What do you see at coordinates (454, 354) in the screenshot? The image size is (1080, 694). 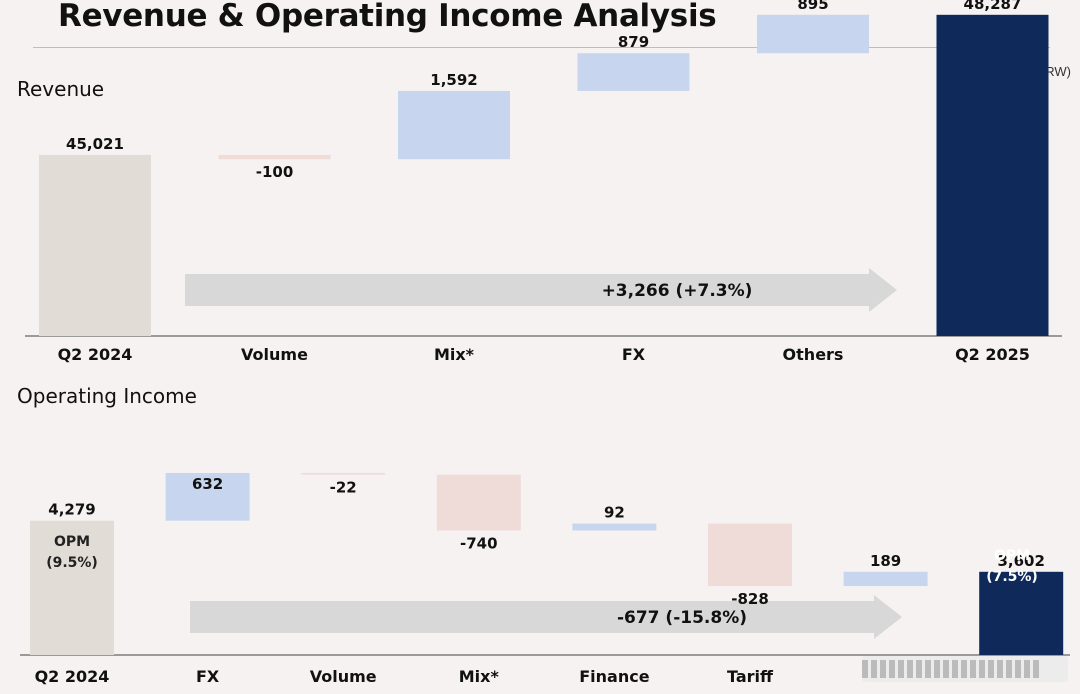 I see `revenue-category-label-mix: Mix*` at bounding box center [454, 354].